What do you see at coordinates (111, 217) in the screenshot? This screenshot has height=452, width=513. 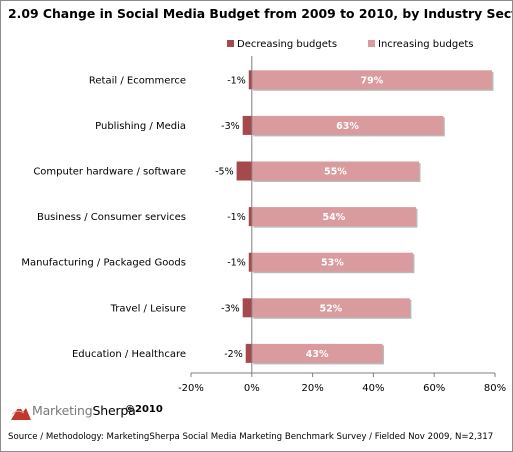 I see `category-label: Business / Consumer services` at bounding box center [111, 217].